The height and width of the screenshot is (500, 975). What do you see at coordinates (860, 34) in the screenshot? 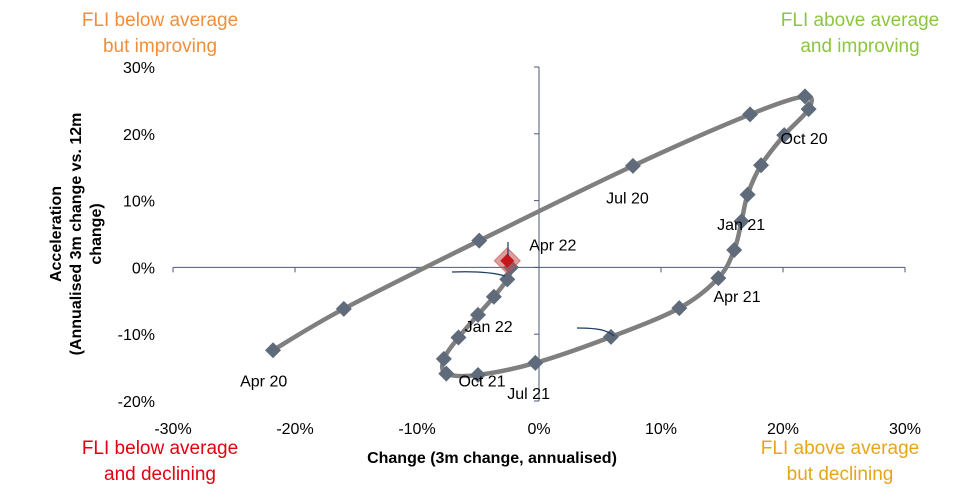
I see `quadrant-label-top-right: FLI above average and improving` at bounding box center [860, 34].